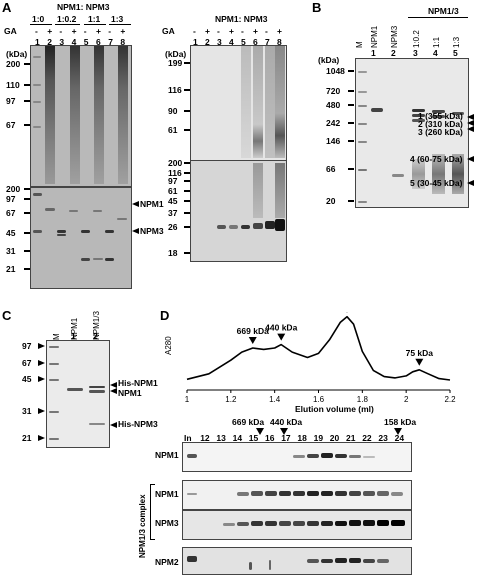 The image size is (478, 575). I want to click on ga-label: GA, so click(10, 31).